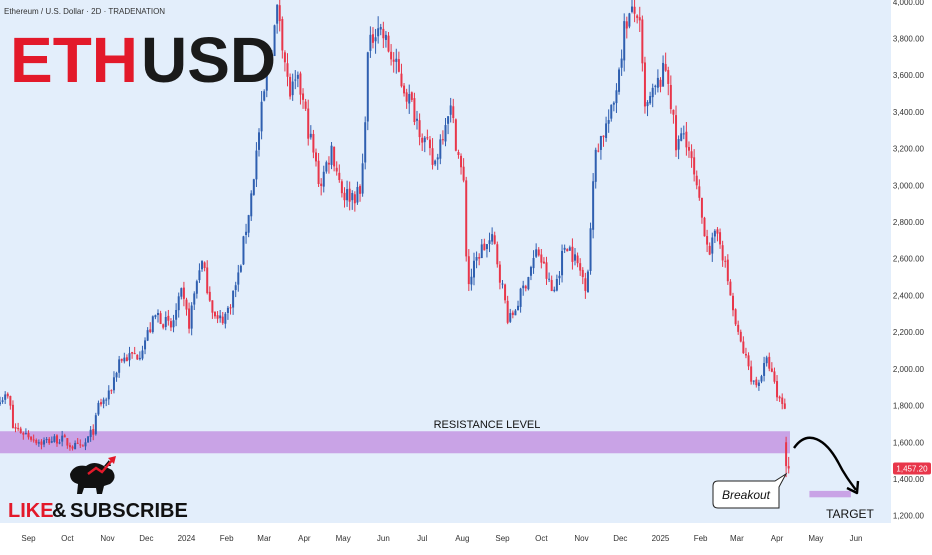 This screenshot has height=555, width=932. What do you see at coordinates (31, 511) in the screenshot?
I see `like-text: LIKE` at bounding box center [31, 511].